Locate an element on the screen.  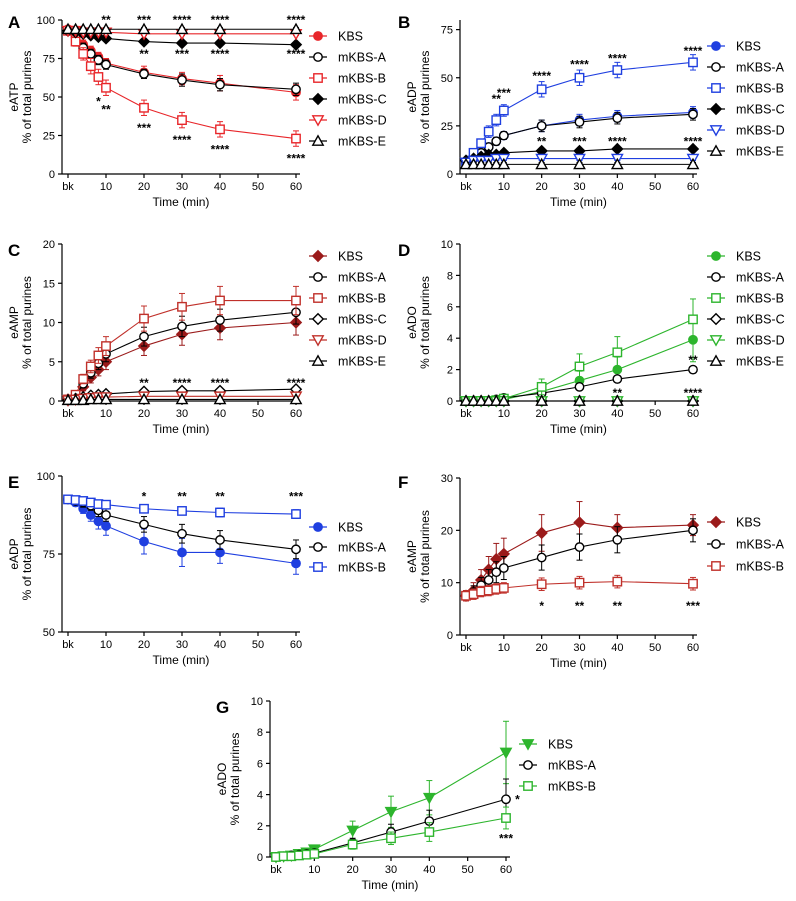
series-line is located at coordinates (182, 85).